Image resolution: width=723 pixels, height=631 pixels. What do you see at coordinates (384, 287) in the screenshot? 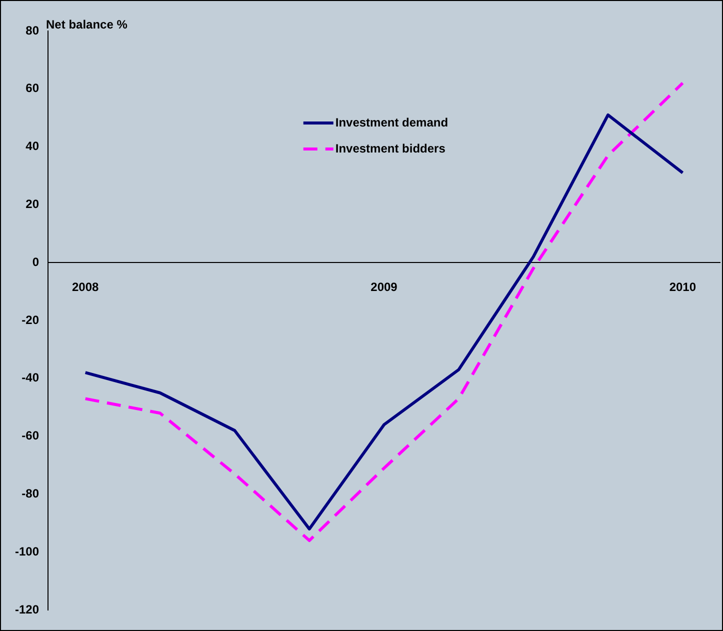
I see `x-tick-label: 2009` at bounding box center [384, 287].